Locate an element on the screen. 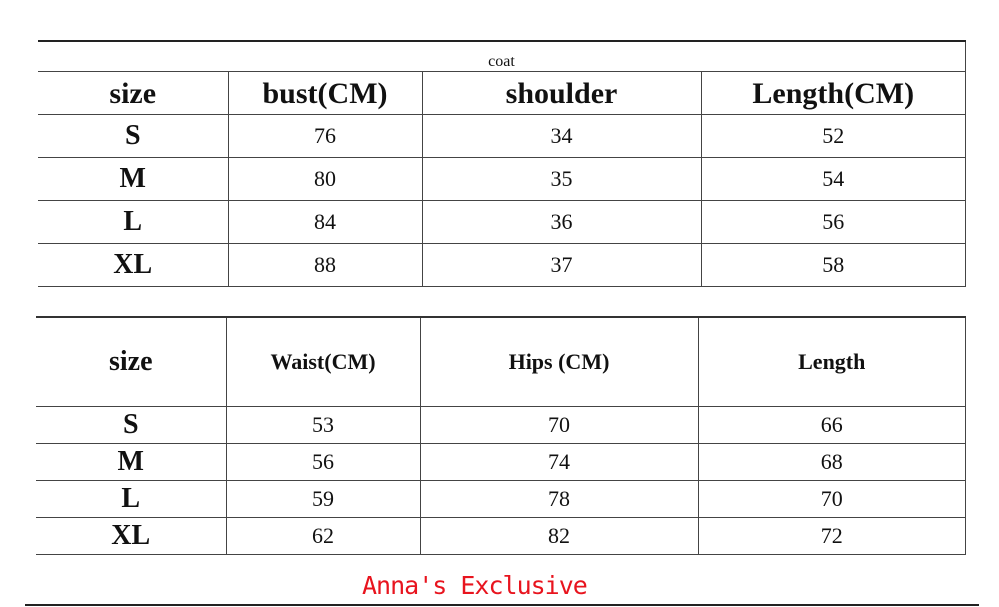  cell: 68 is located at coordinates (831, 462).